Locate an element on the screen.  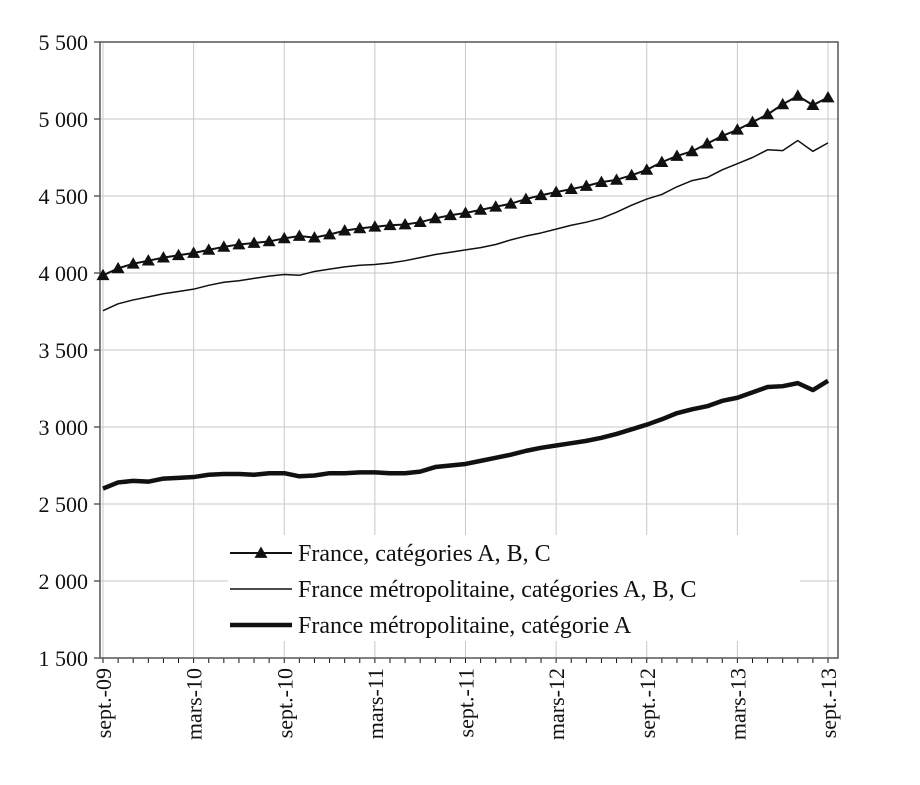
series-line is located at coordinates (466, 434).